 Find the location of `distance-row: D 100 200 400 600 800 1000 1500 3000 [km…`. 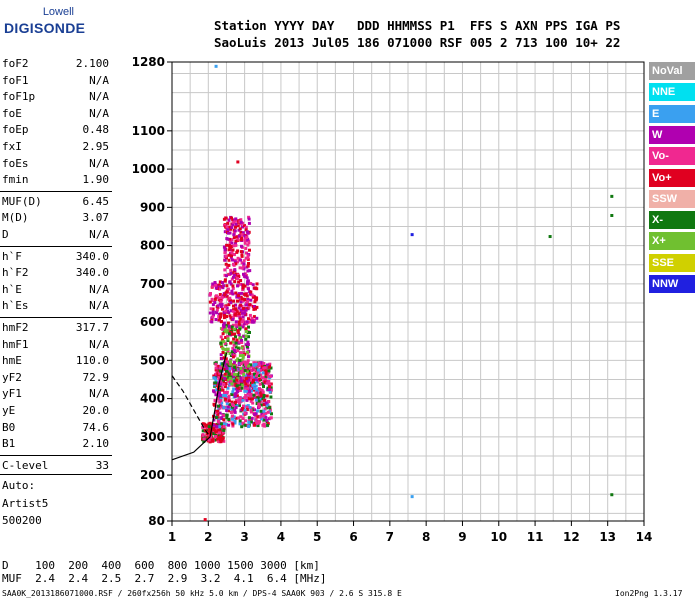

distance-row: D 100 200 400 600 800 1000 1500 3000 [km… is located at coordinates (161, 565).